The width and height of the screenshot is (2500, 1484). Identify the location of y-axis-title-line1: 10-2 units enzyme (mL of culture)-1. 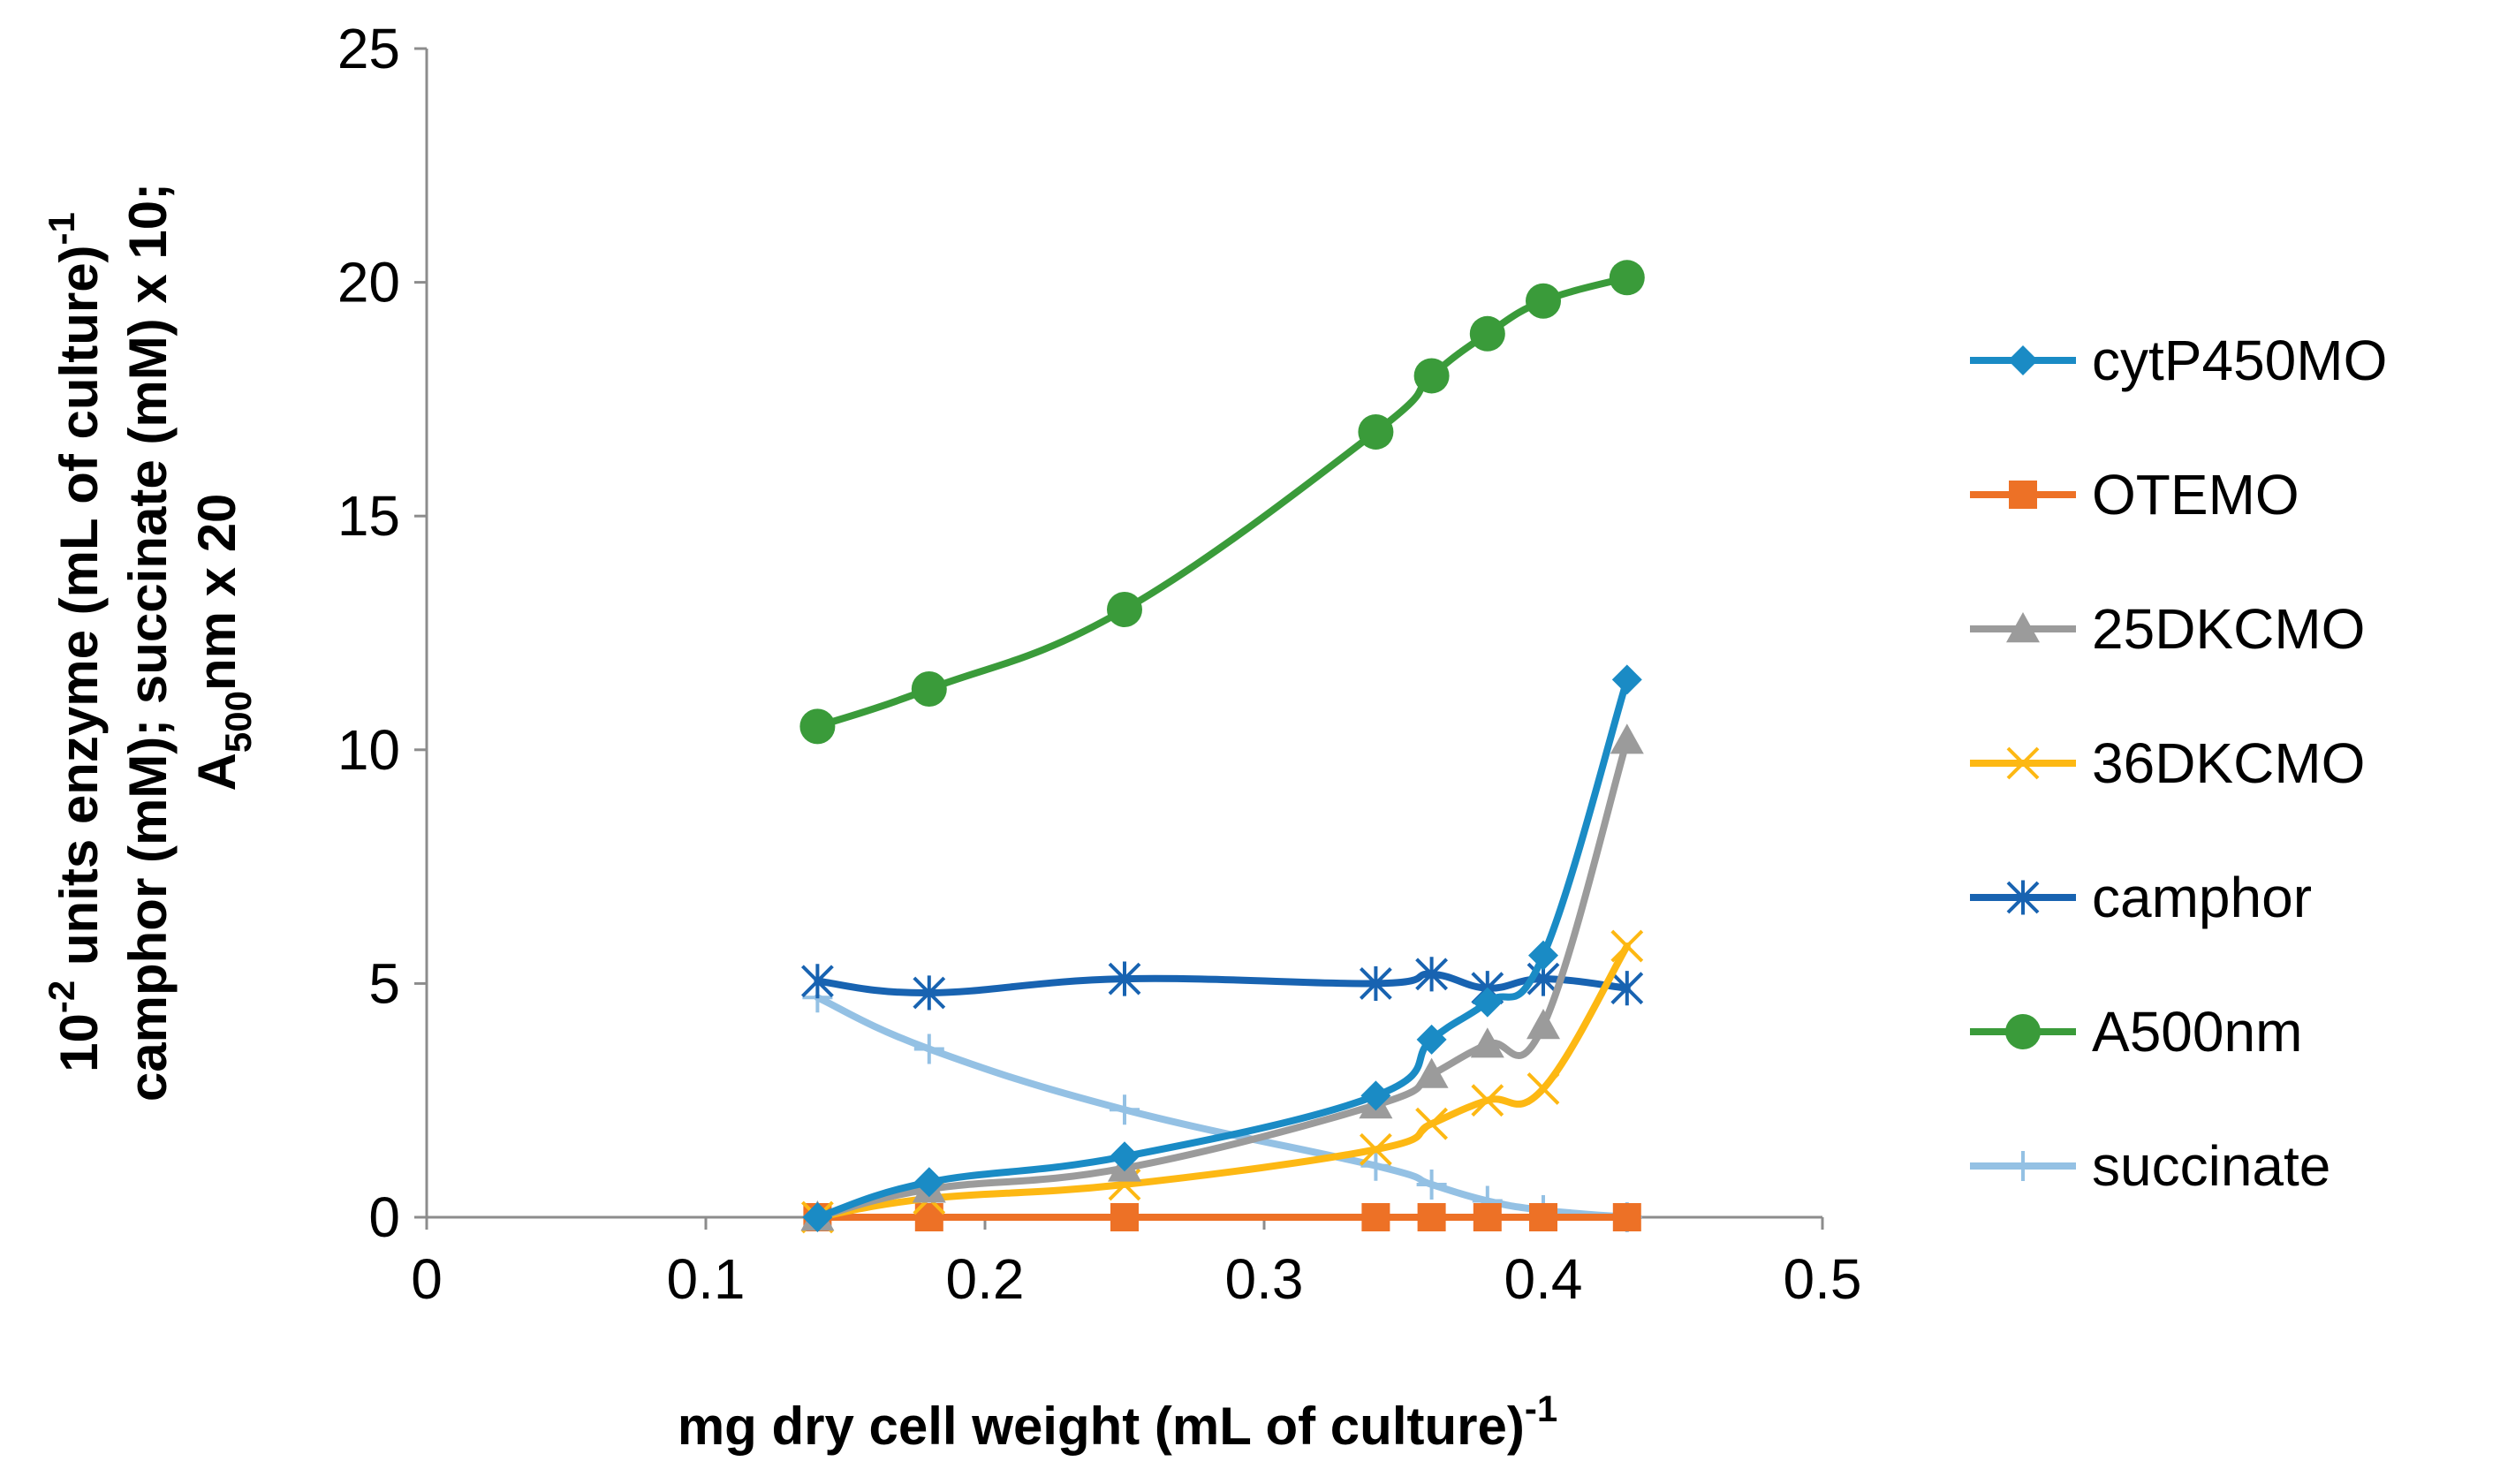
(75, 642).